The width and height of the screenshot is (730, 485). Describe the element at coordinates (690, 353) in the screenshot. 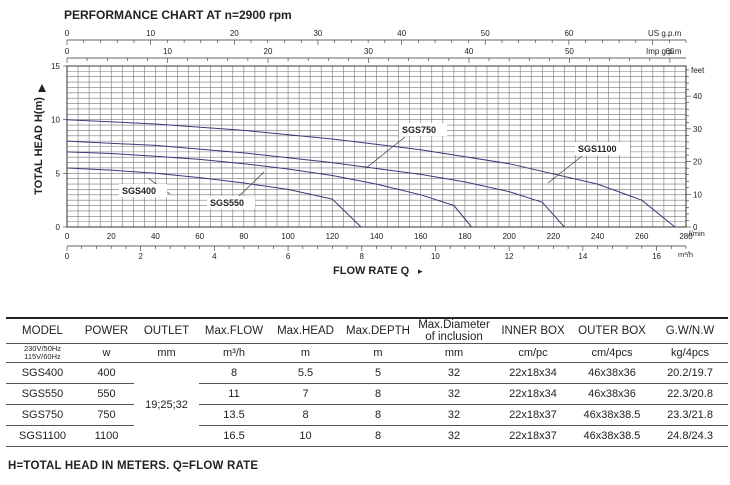

I see `unit-weight: kg/4pcs` at that location.